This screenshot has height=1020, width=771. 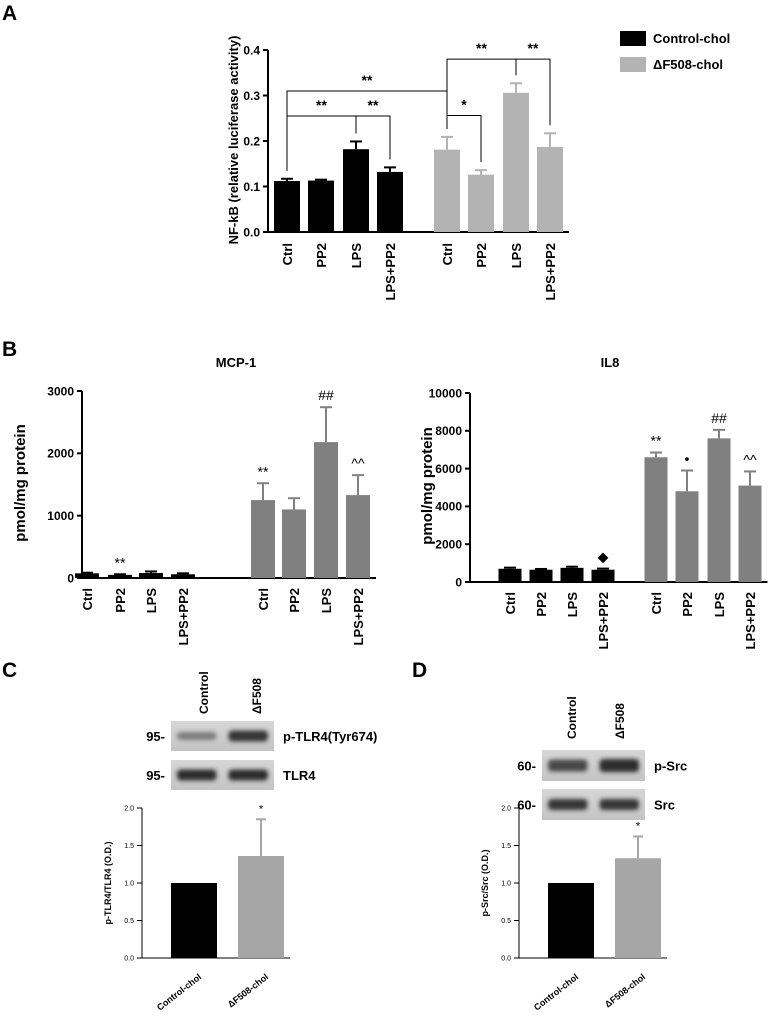 I want to click on panel-letter-d: D, so click(x=419, y=670).